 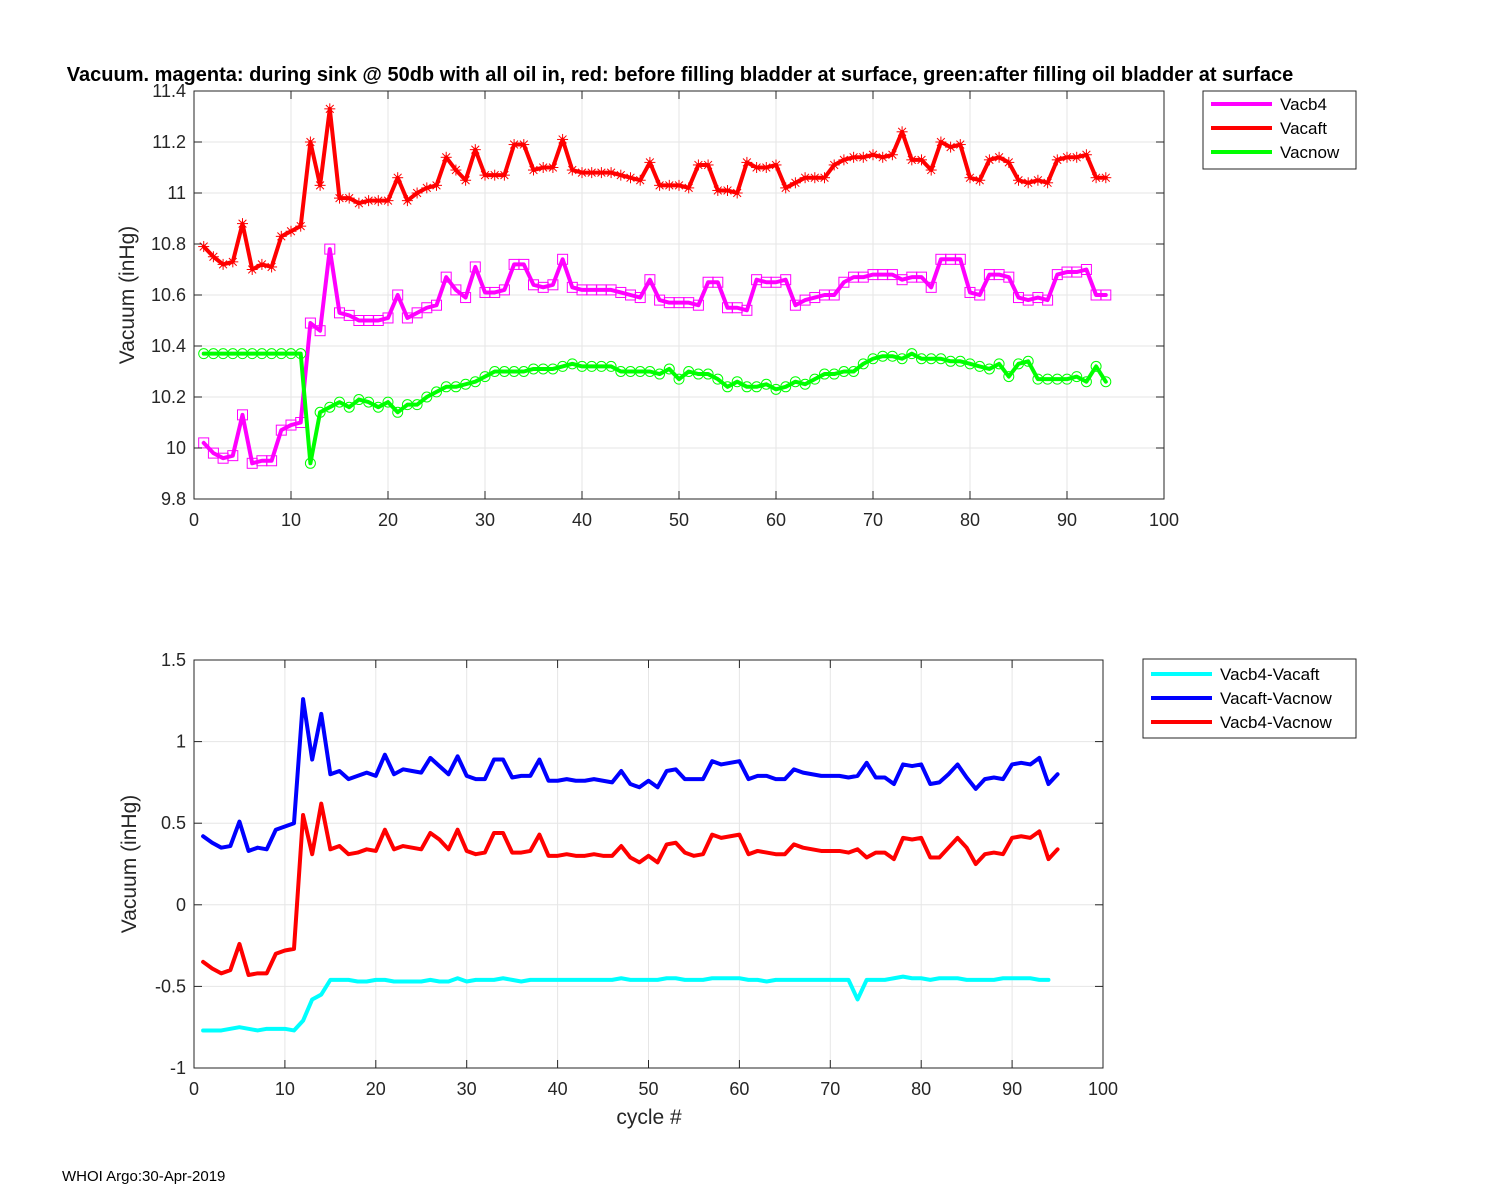 I want to click on series-line-vacaft-vacnow, so click(x=630, y=775).